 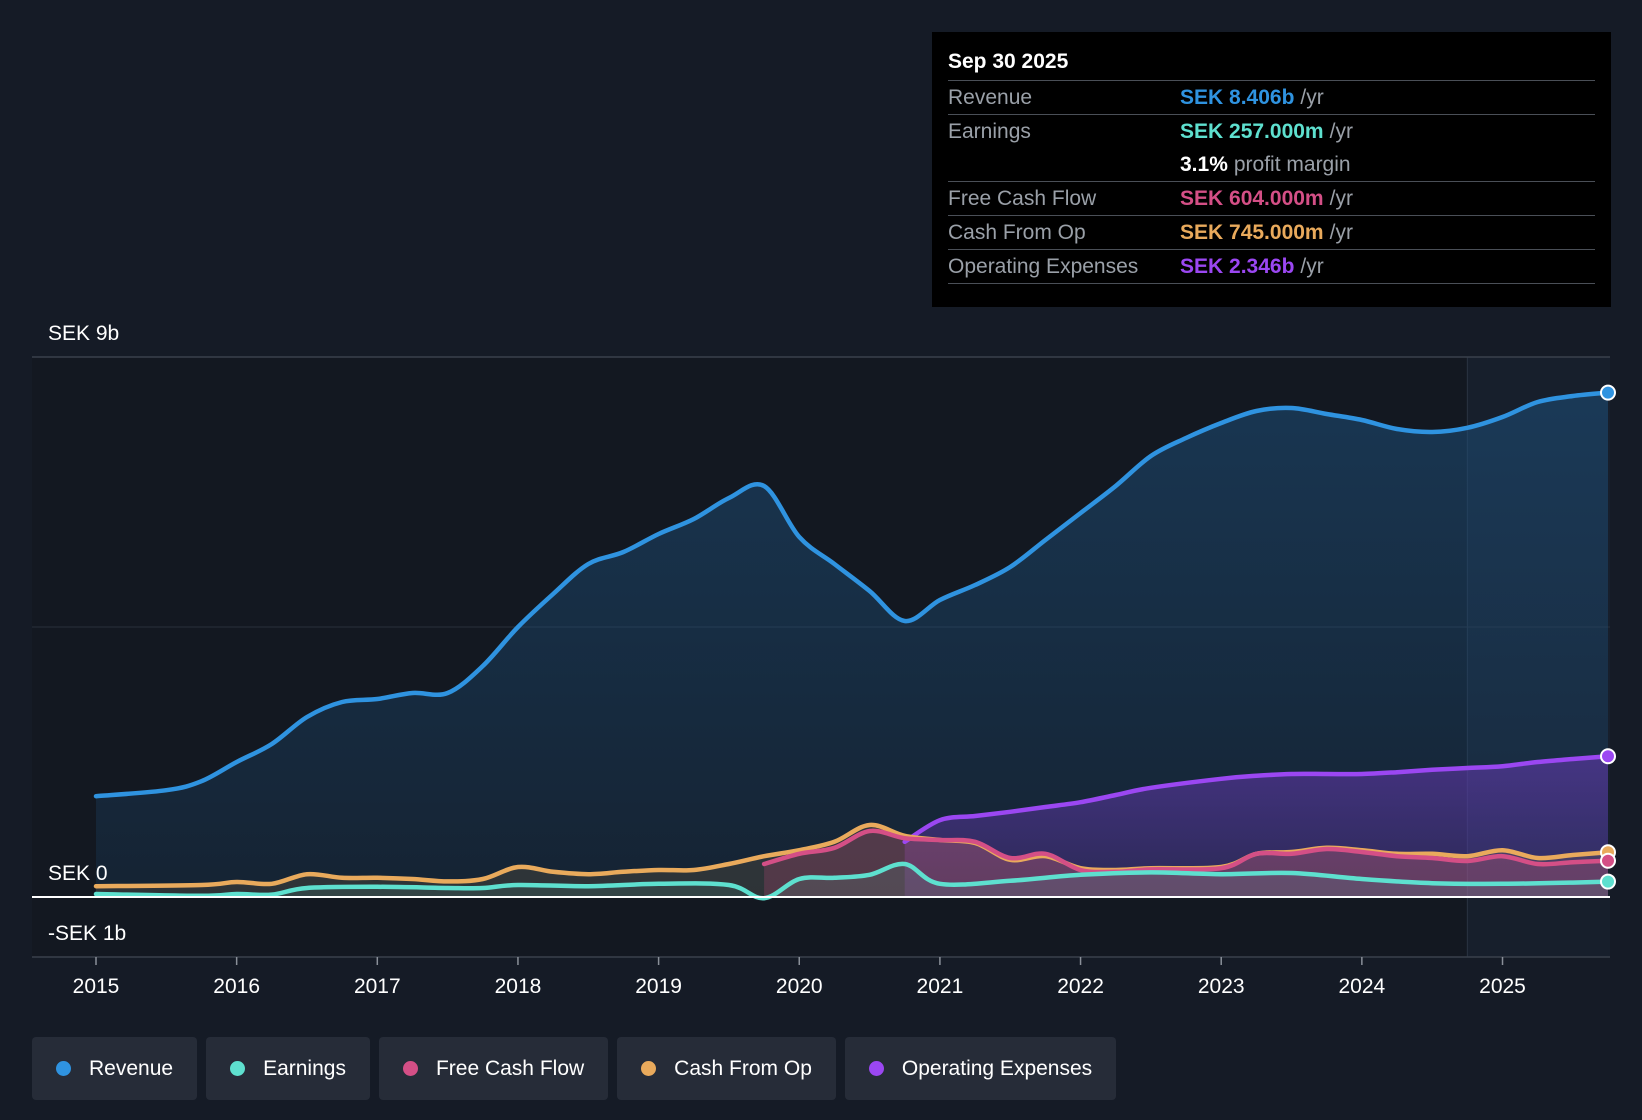 I want to click on legend-label: Free Cash Flow, so click(x=510, y=1068).